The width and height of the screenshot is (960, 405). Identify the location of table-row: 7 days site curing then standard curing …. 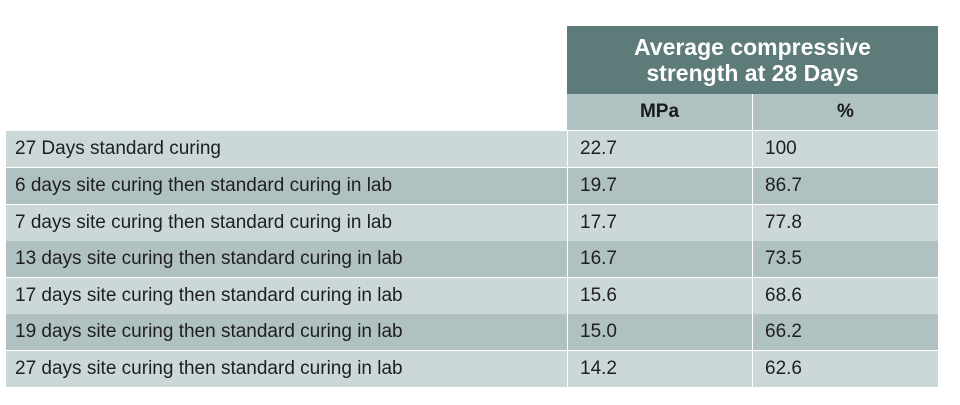
(472, 223).